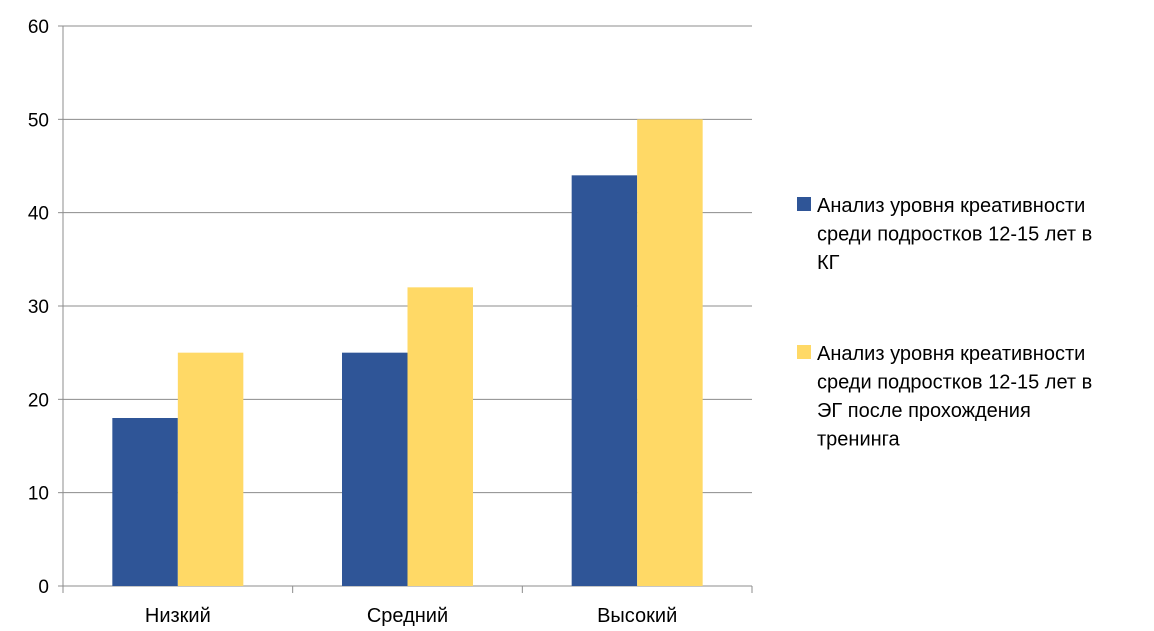 The height and width of the screenshot is (631, 1154). I want to click on bar-series-1-Средний, so click(375, 469).